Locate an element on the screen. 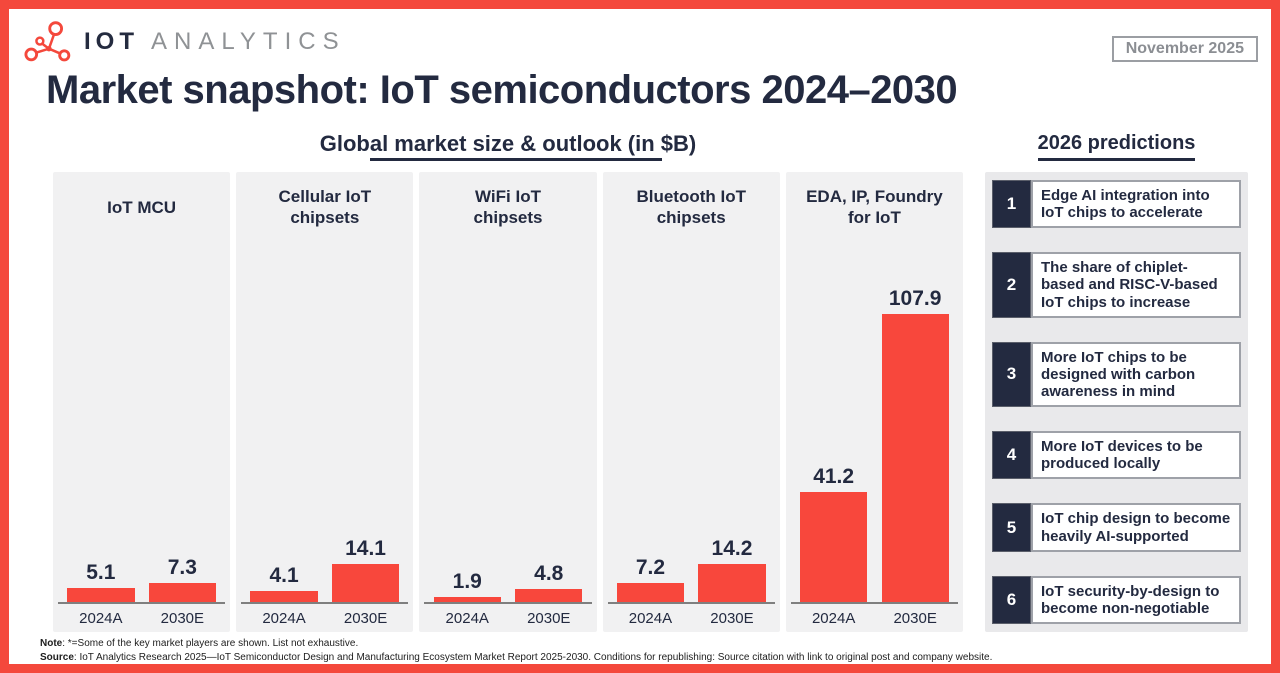  bar-value-label: 41.2 is located at coordinates (834, 476).